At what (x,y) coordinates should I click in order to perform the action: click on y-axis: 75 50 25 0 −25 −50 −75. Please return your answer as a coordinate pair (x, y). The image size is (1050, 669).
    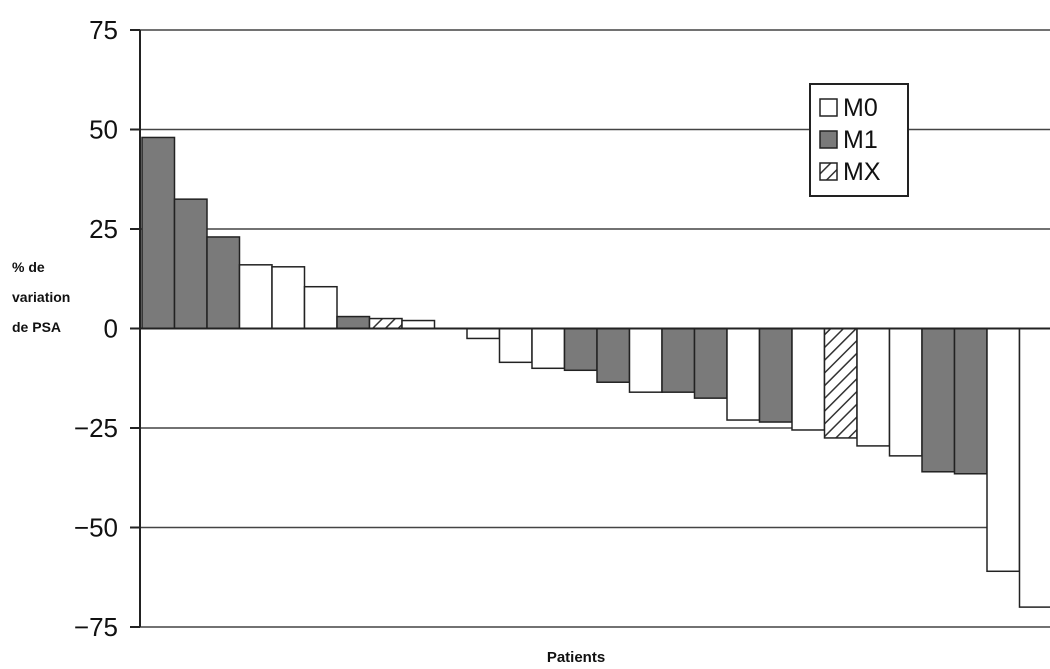
    Looking at the image, I should click on (107, 328).